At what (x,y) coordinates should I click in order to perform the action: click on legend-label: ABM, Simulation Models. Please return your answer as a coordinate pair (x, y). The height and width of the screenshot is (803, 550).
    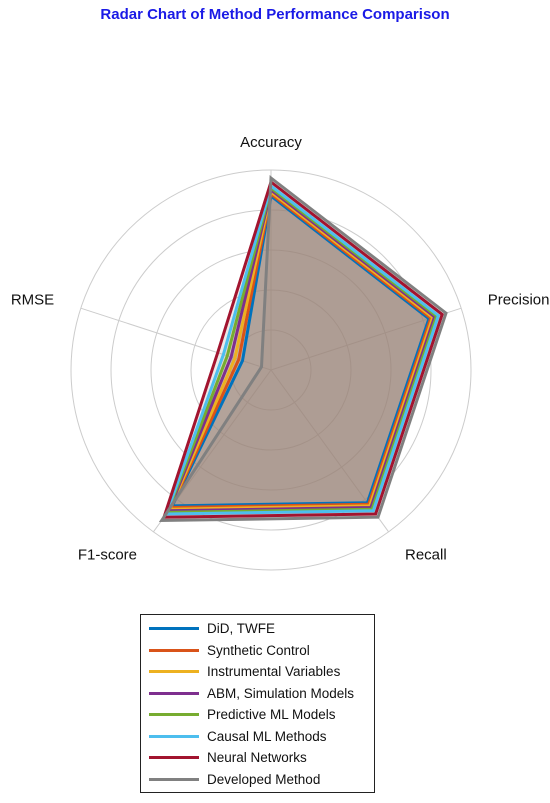
    Looking at the image, I should click on (281, 693).